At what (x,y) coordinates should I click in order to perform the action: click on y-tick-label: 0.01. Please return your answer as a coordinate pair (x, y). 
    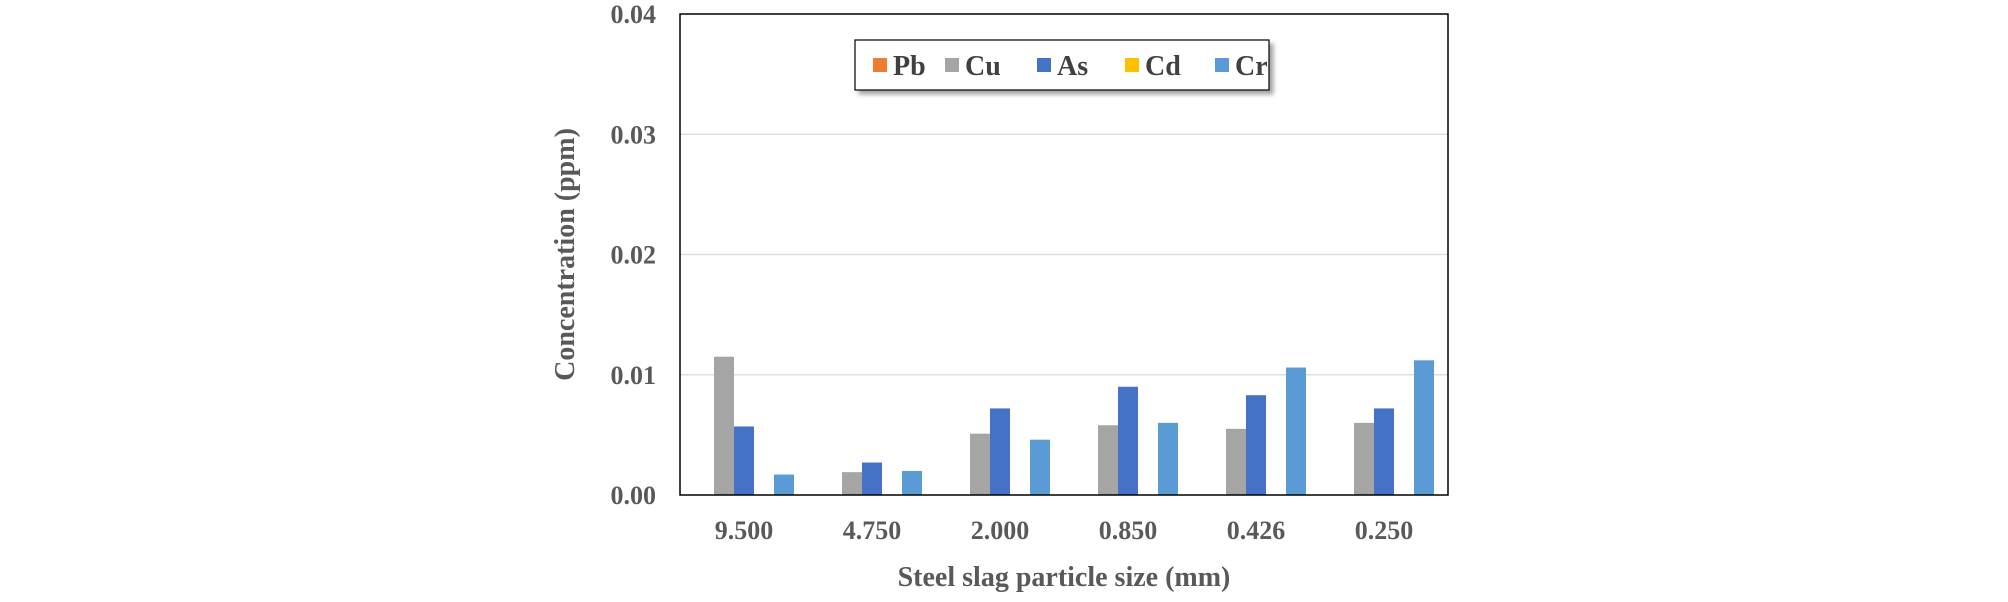
    Looking at the image, I should click on (634, 375).